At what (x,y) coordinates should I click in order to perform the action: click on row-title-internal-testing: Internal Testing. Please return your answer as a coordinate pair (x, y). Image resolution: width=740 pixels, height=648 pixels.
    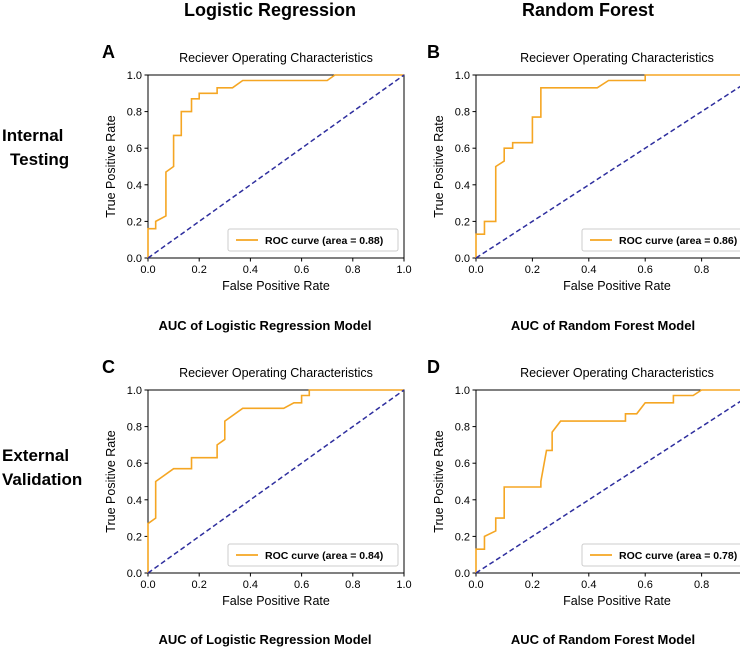
    Looking at the image, I should click on (47, 148).